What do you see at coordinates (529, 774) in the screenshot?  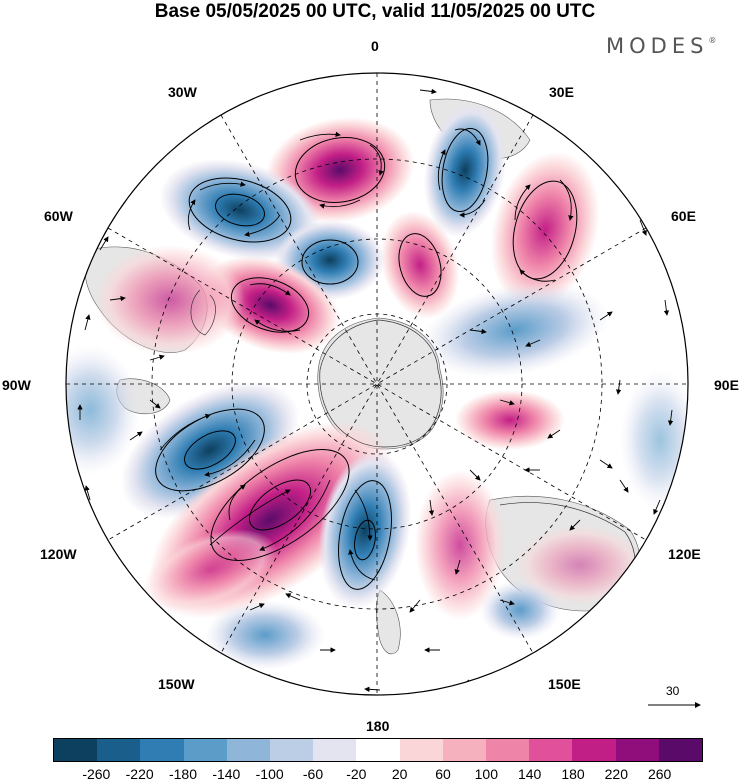 I see `colorbar-tick-label: 140` at bounding box center [529, 774].